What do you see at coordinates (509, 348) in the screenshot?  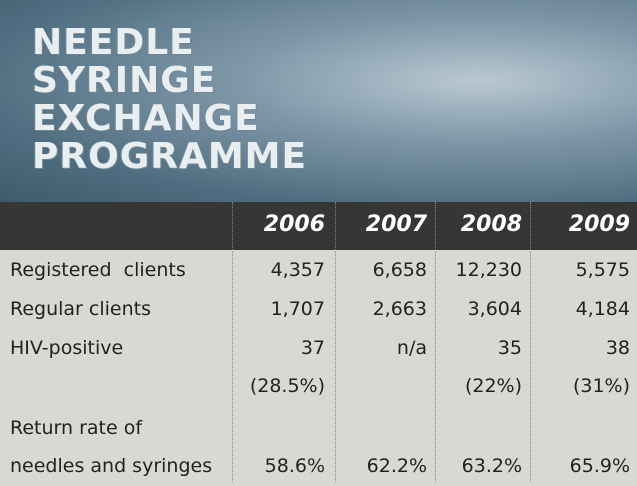 I see `cell-value: 35` at bounding box center [509, 348].